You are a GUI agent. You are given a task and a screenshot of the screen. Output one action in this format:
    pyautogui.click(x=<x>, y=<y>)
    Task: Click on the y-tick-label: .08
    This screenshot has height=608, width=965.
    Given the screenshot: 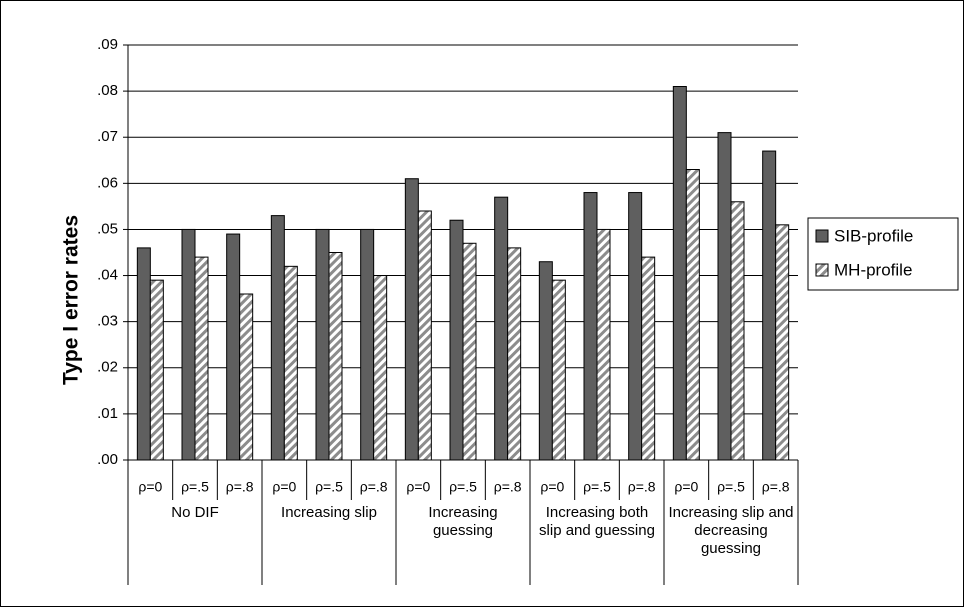 What is the action you would take?
    pyautogui.click(x=107, y=90)
    